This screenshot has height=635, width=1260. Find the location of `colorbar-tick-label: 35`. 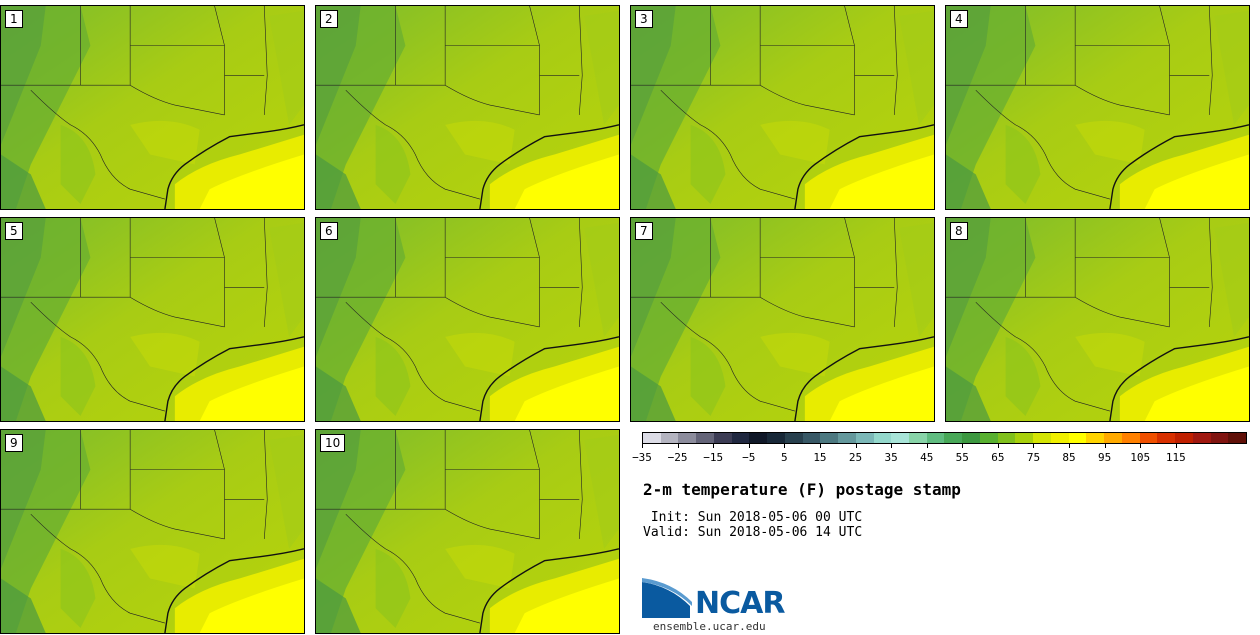

colorbar-tick-label: 35 is located at coordinates (891, 457).